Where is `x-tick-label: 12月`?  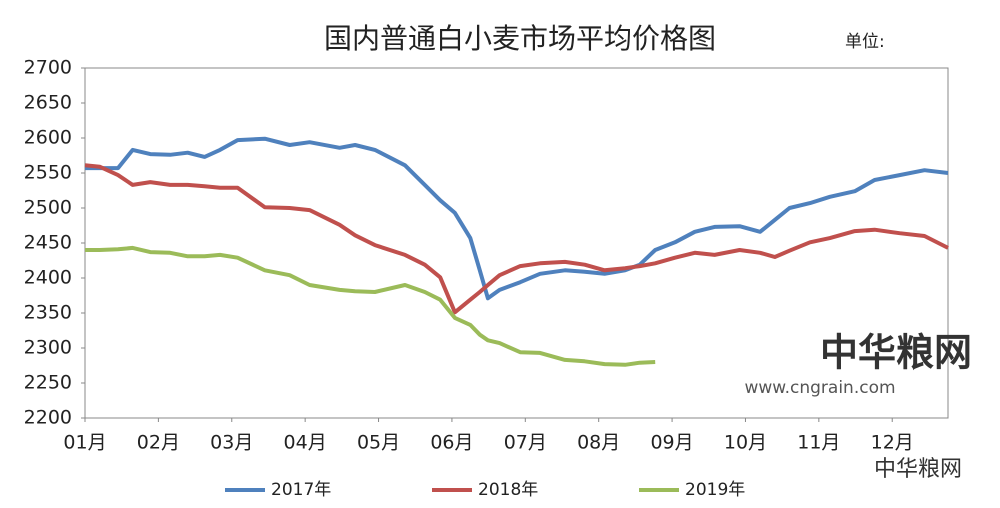
x-tick-label: 12月 is located at coordinates (892, 443).